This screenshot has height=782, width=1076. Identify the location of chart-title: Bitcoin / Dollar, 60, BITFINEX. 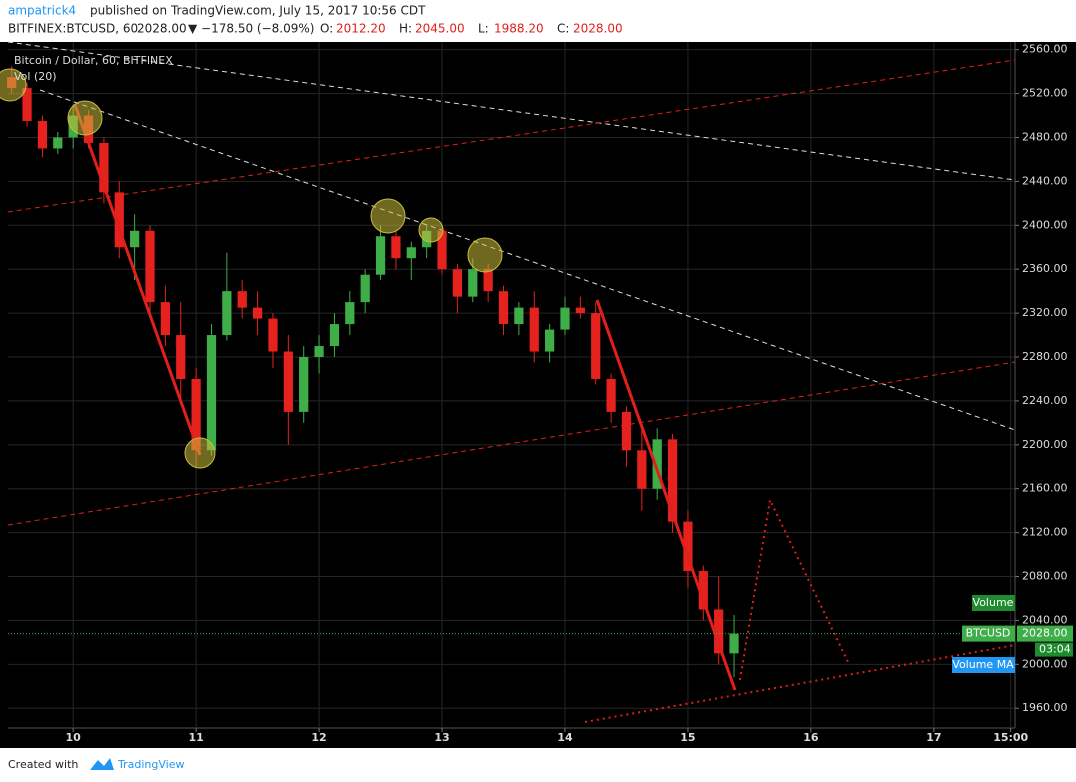
(93, 60).